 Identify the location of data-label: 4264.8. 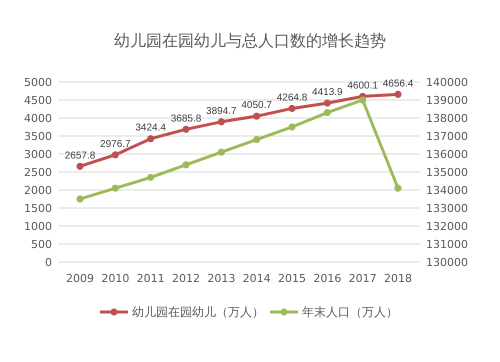
(292, 98).